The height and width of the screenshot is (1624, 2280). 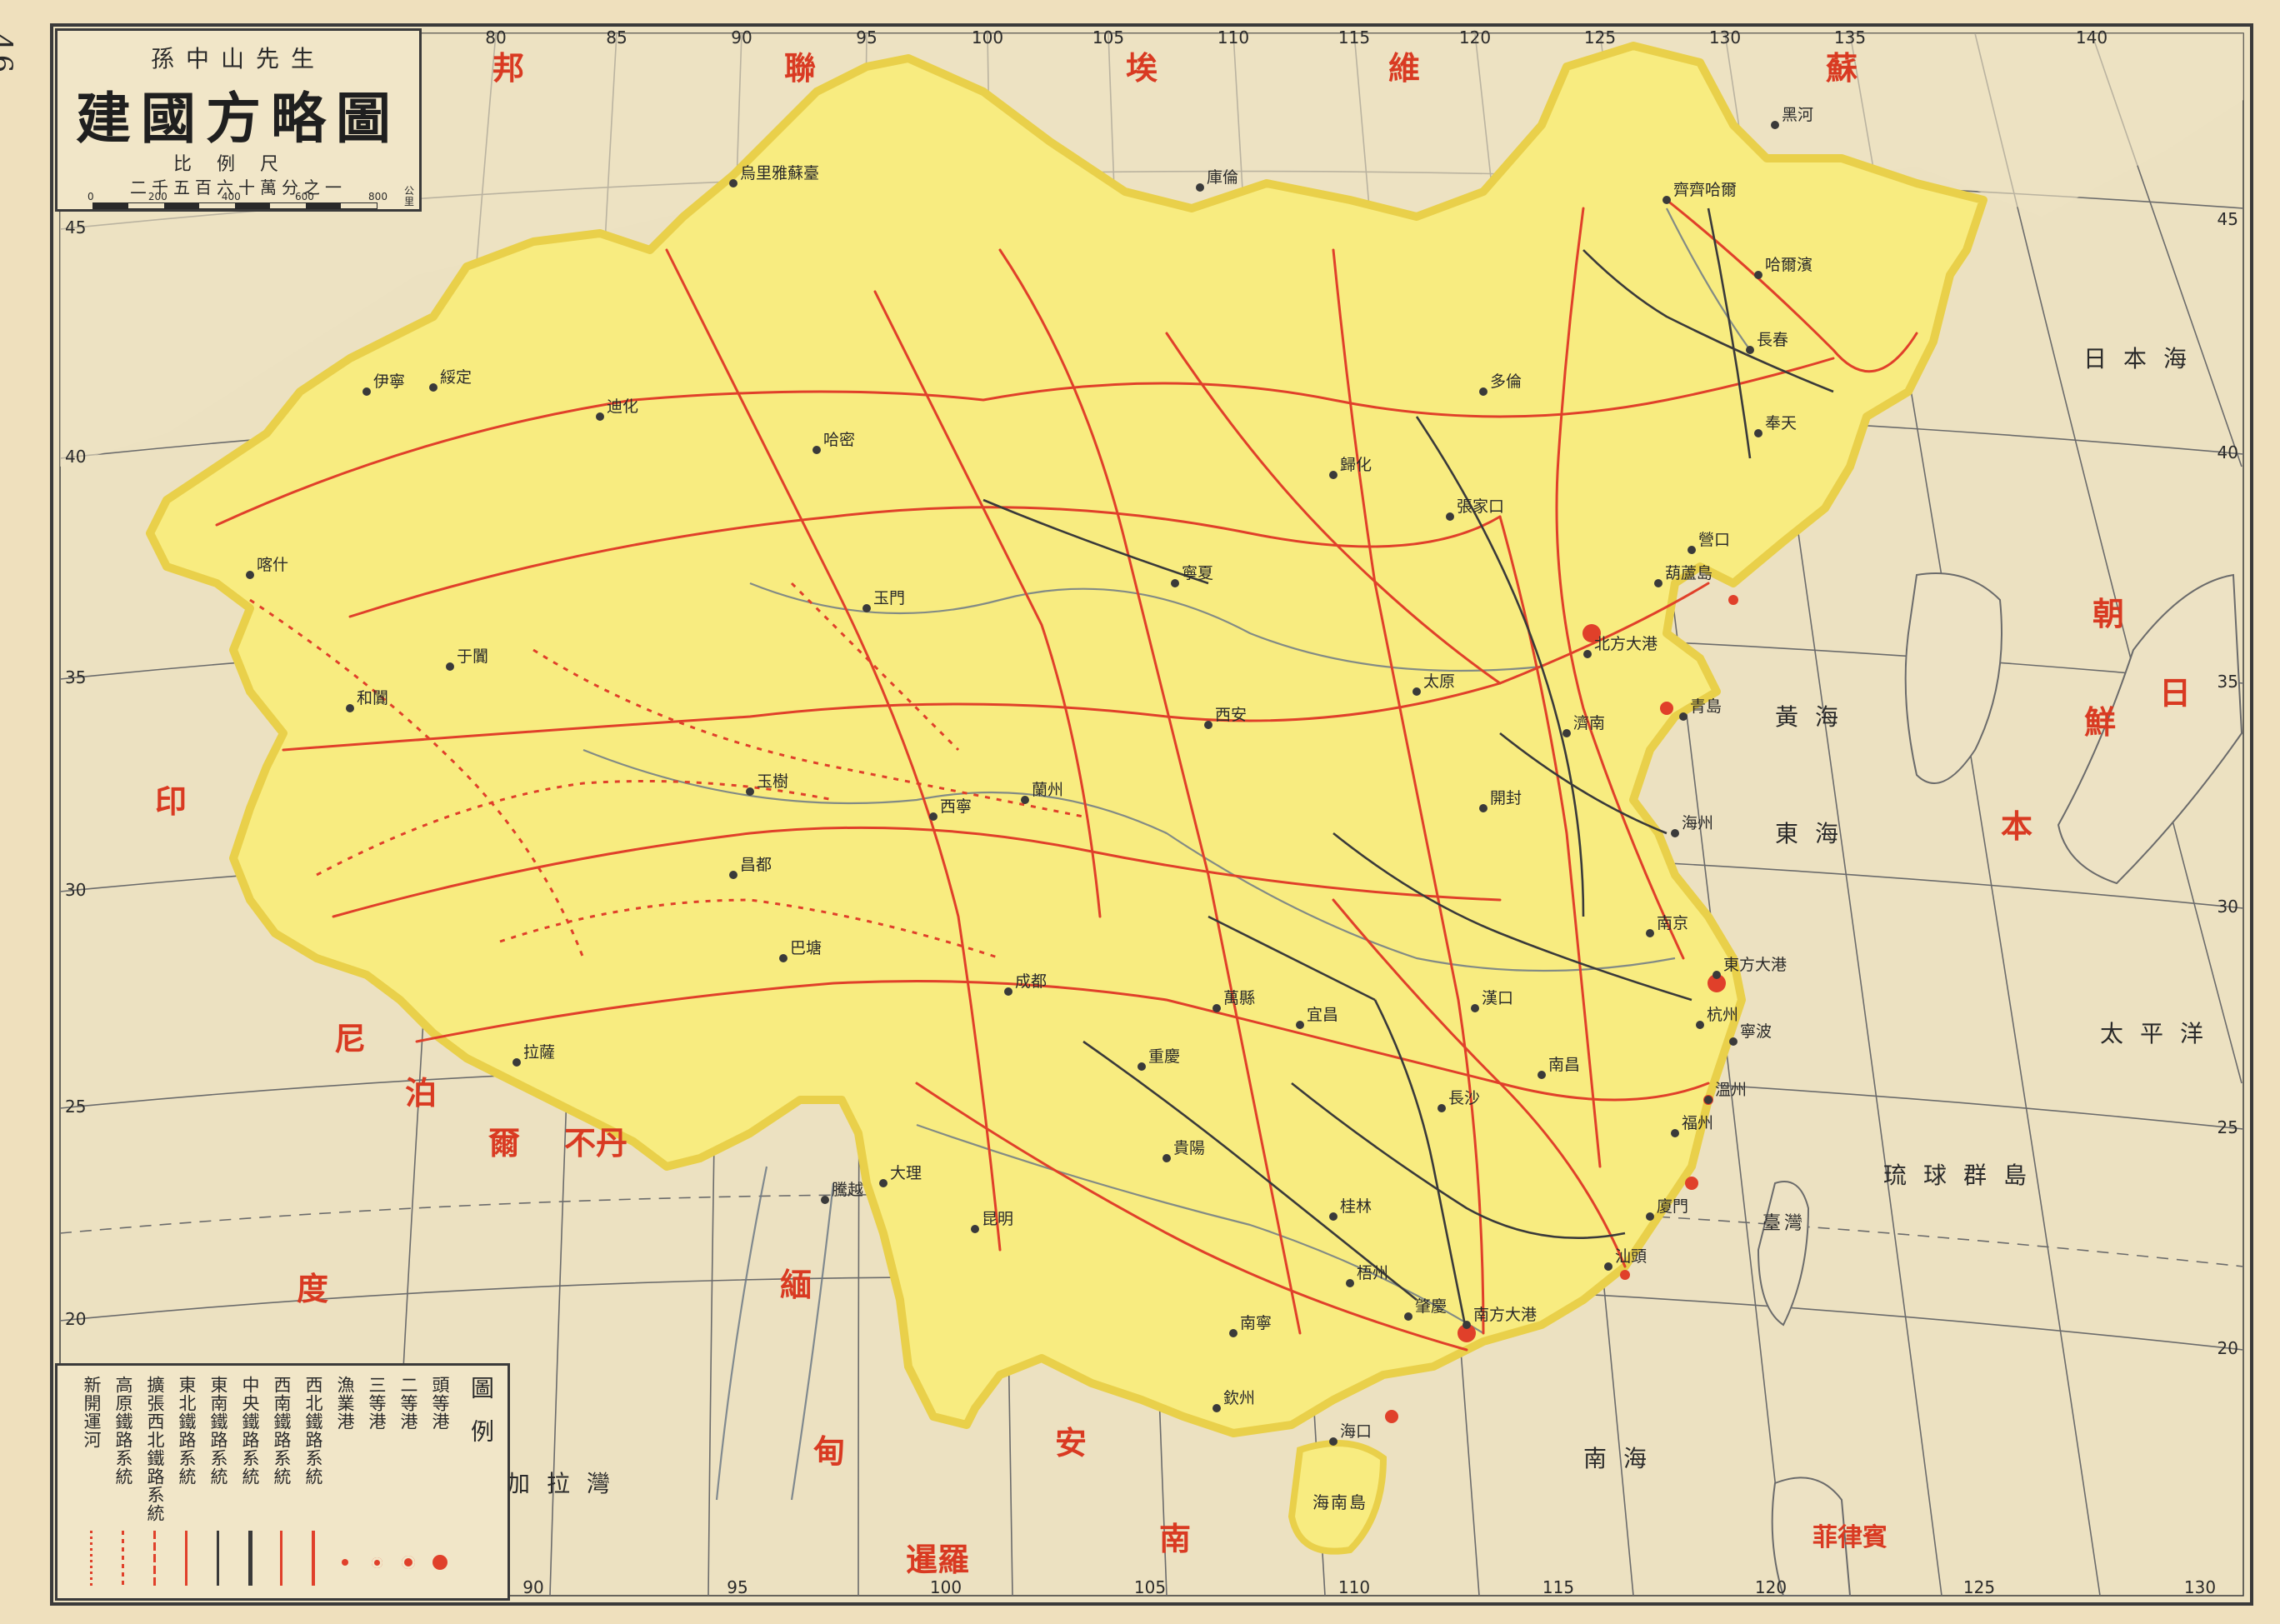 I want to click on city-xining: 西寧, so click(x=950, y=809).